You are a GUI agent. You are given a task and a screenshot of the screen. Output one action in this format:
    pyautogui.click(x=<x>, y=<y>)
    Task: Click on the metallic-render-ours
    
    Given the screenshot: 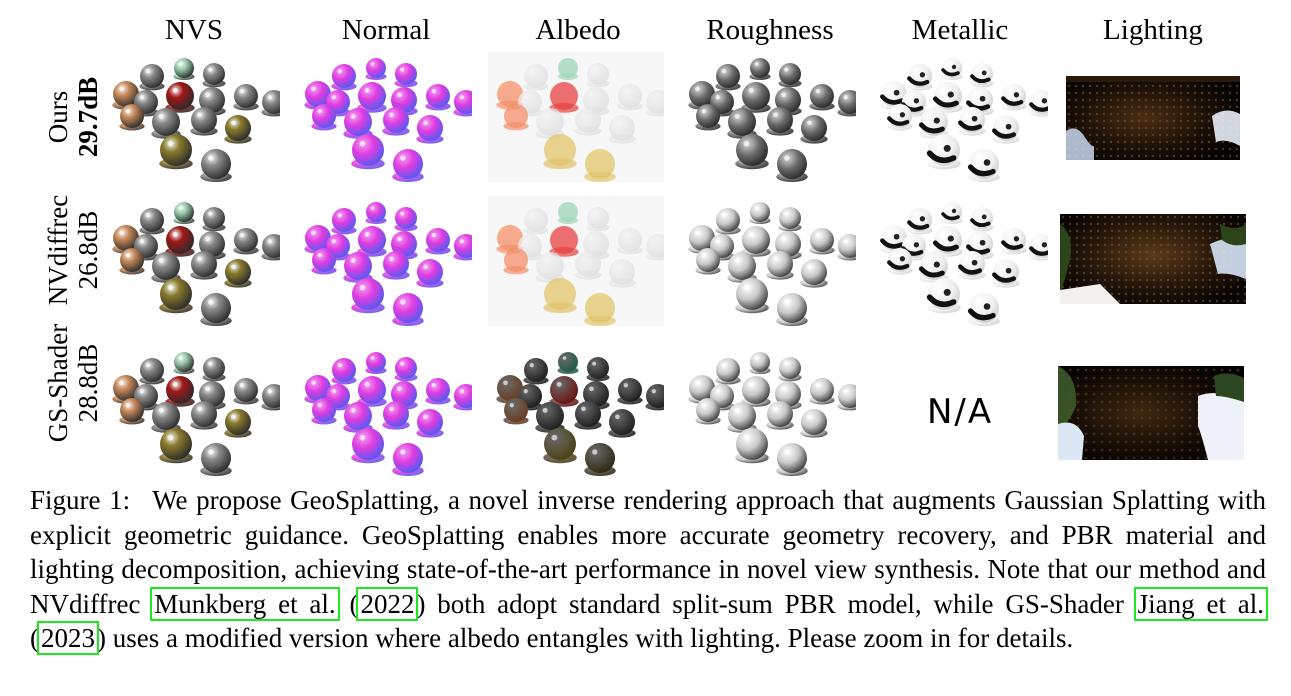 What is the action you would take?
    pyautogui.click(x=960, y=117)
    